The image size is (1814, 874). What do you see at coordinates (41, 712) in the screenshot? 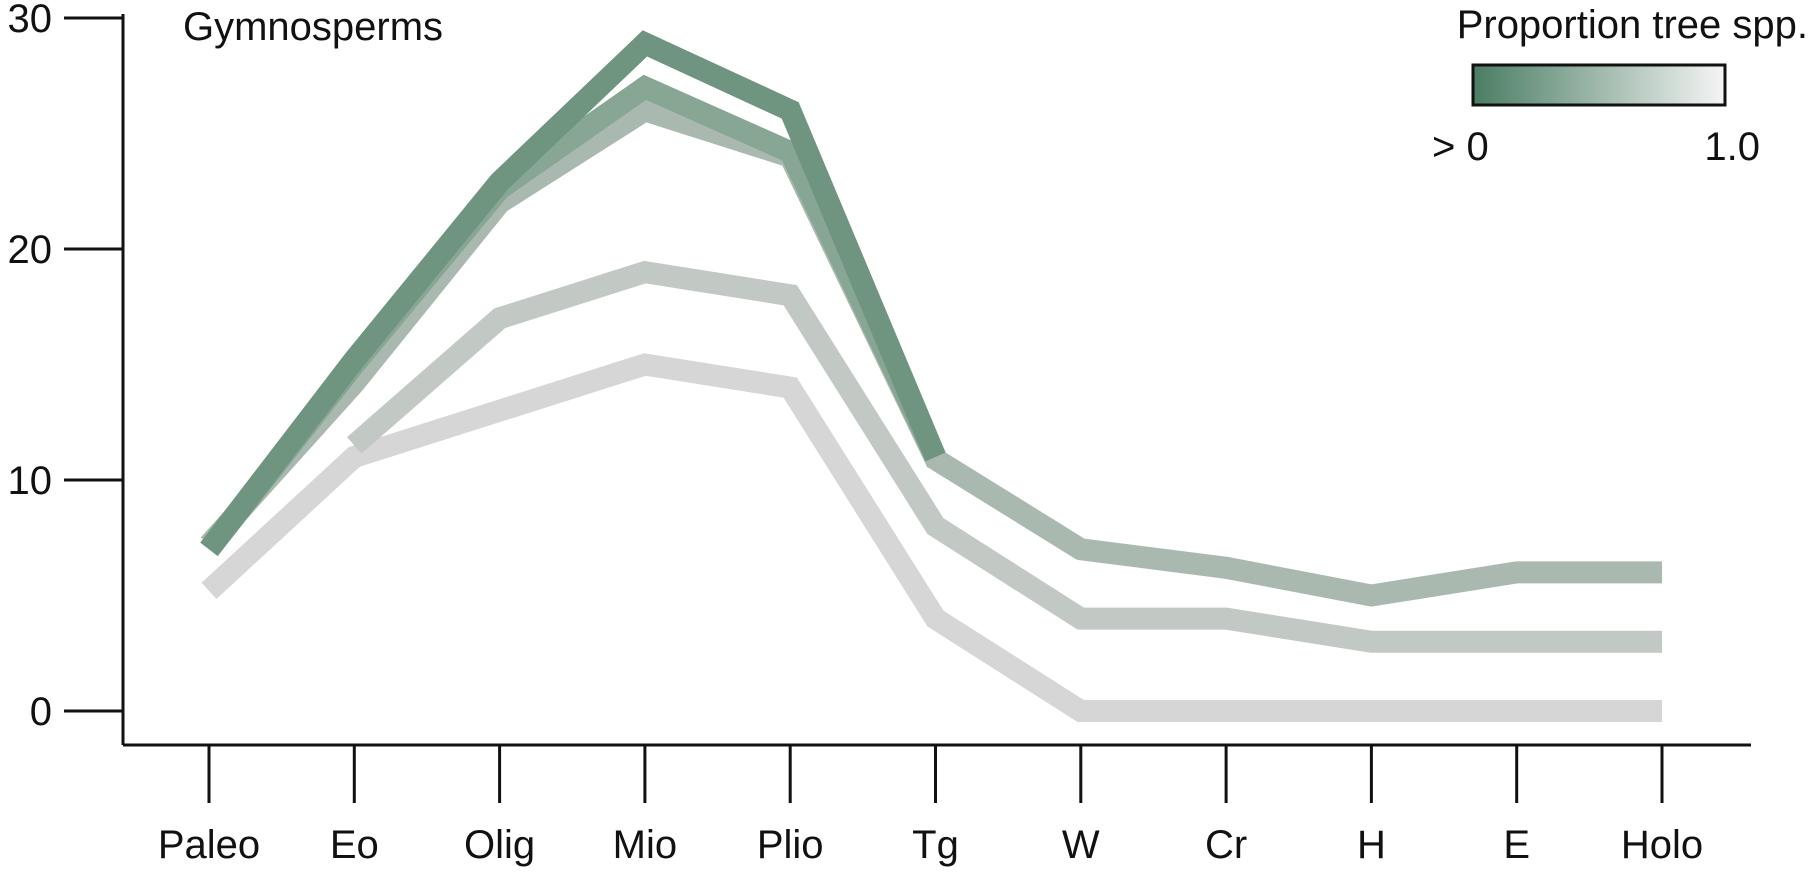
I see `y-tick-label: 0` at bounding box center [41, 712].